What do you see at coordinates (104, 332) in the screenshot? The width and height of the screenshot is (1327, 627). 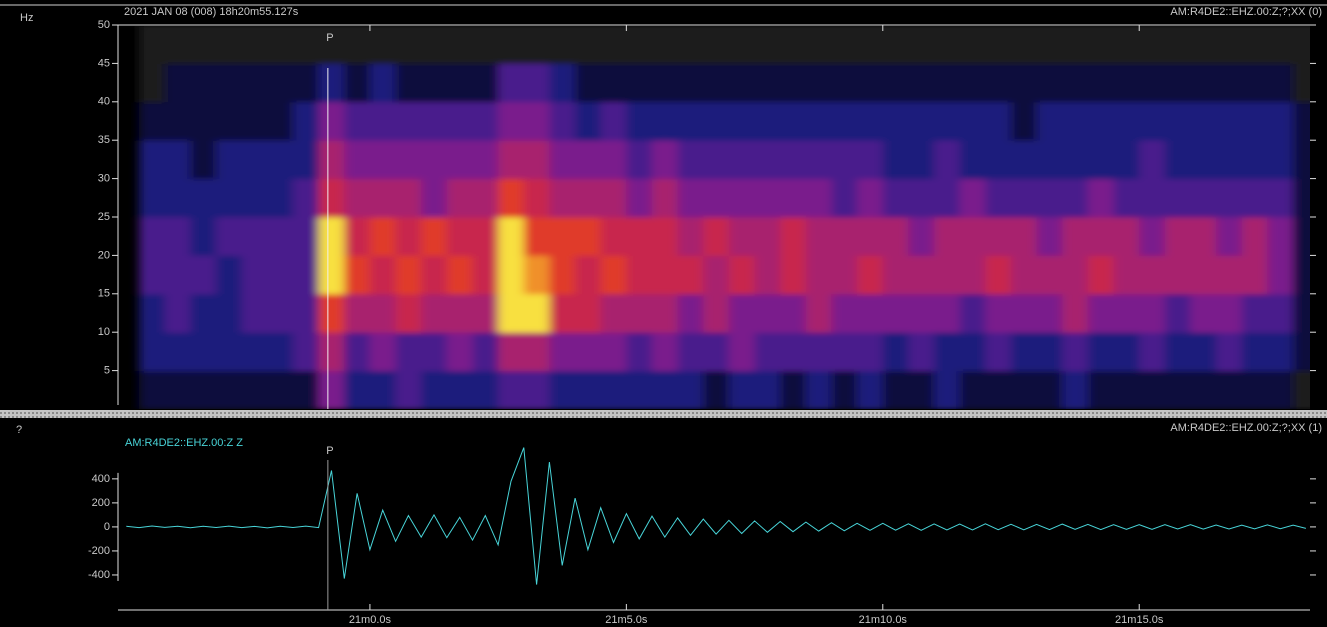 I see `y-tick-label: 10` at bounding box center [104, 332].